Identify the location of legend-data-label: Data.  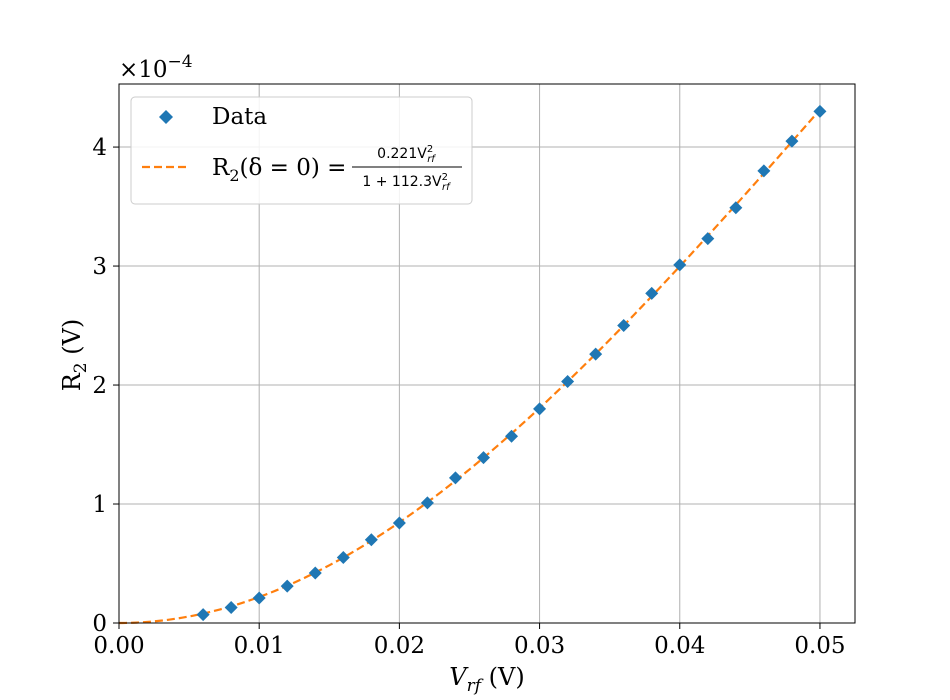
(239, 117).